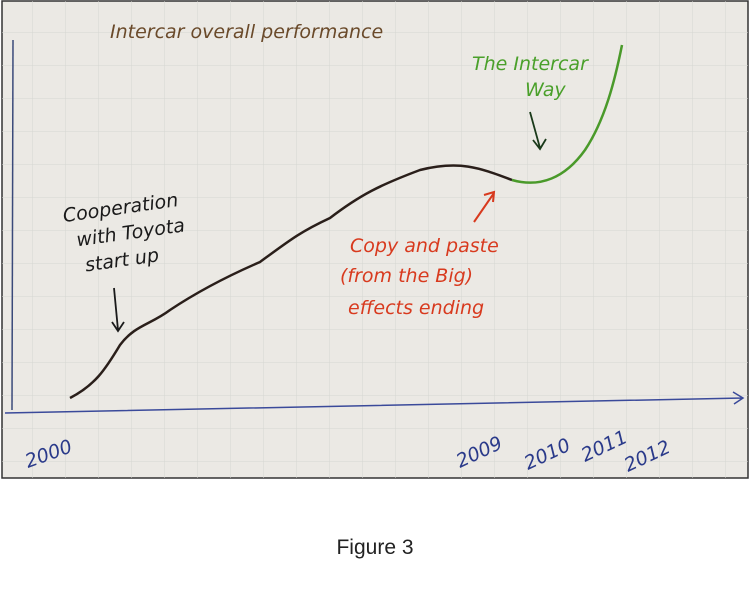 The width and height of the screenshot is (750, 590). What do you see at coordinates (416, 308) in the screenshot?
I see `annotation-line: effects ending` at bounding box center [416, 308].